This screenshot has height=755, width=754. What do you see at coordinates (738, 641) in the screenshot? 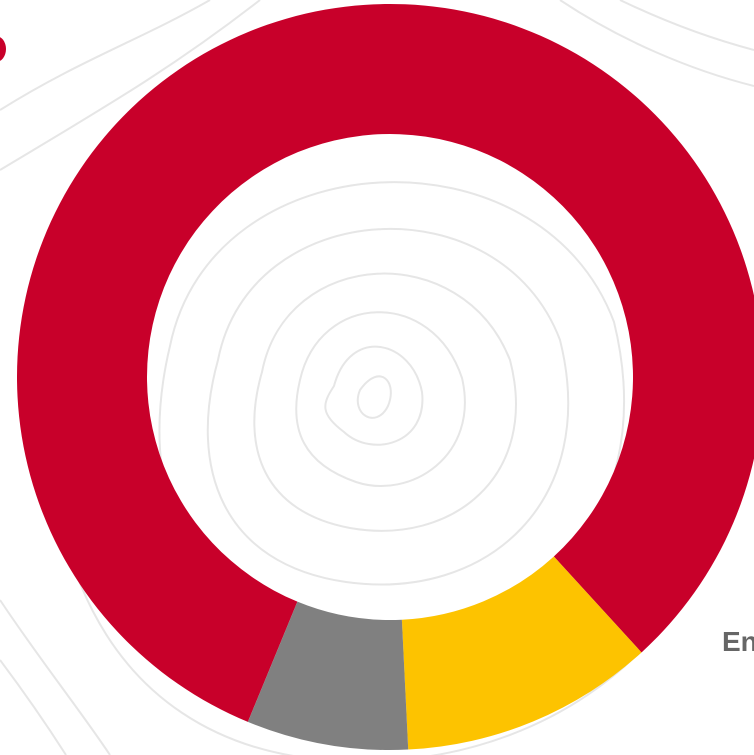
I see `slice-label-text: En` at bounding box center [738, 641].